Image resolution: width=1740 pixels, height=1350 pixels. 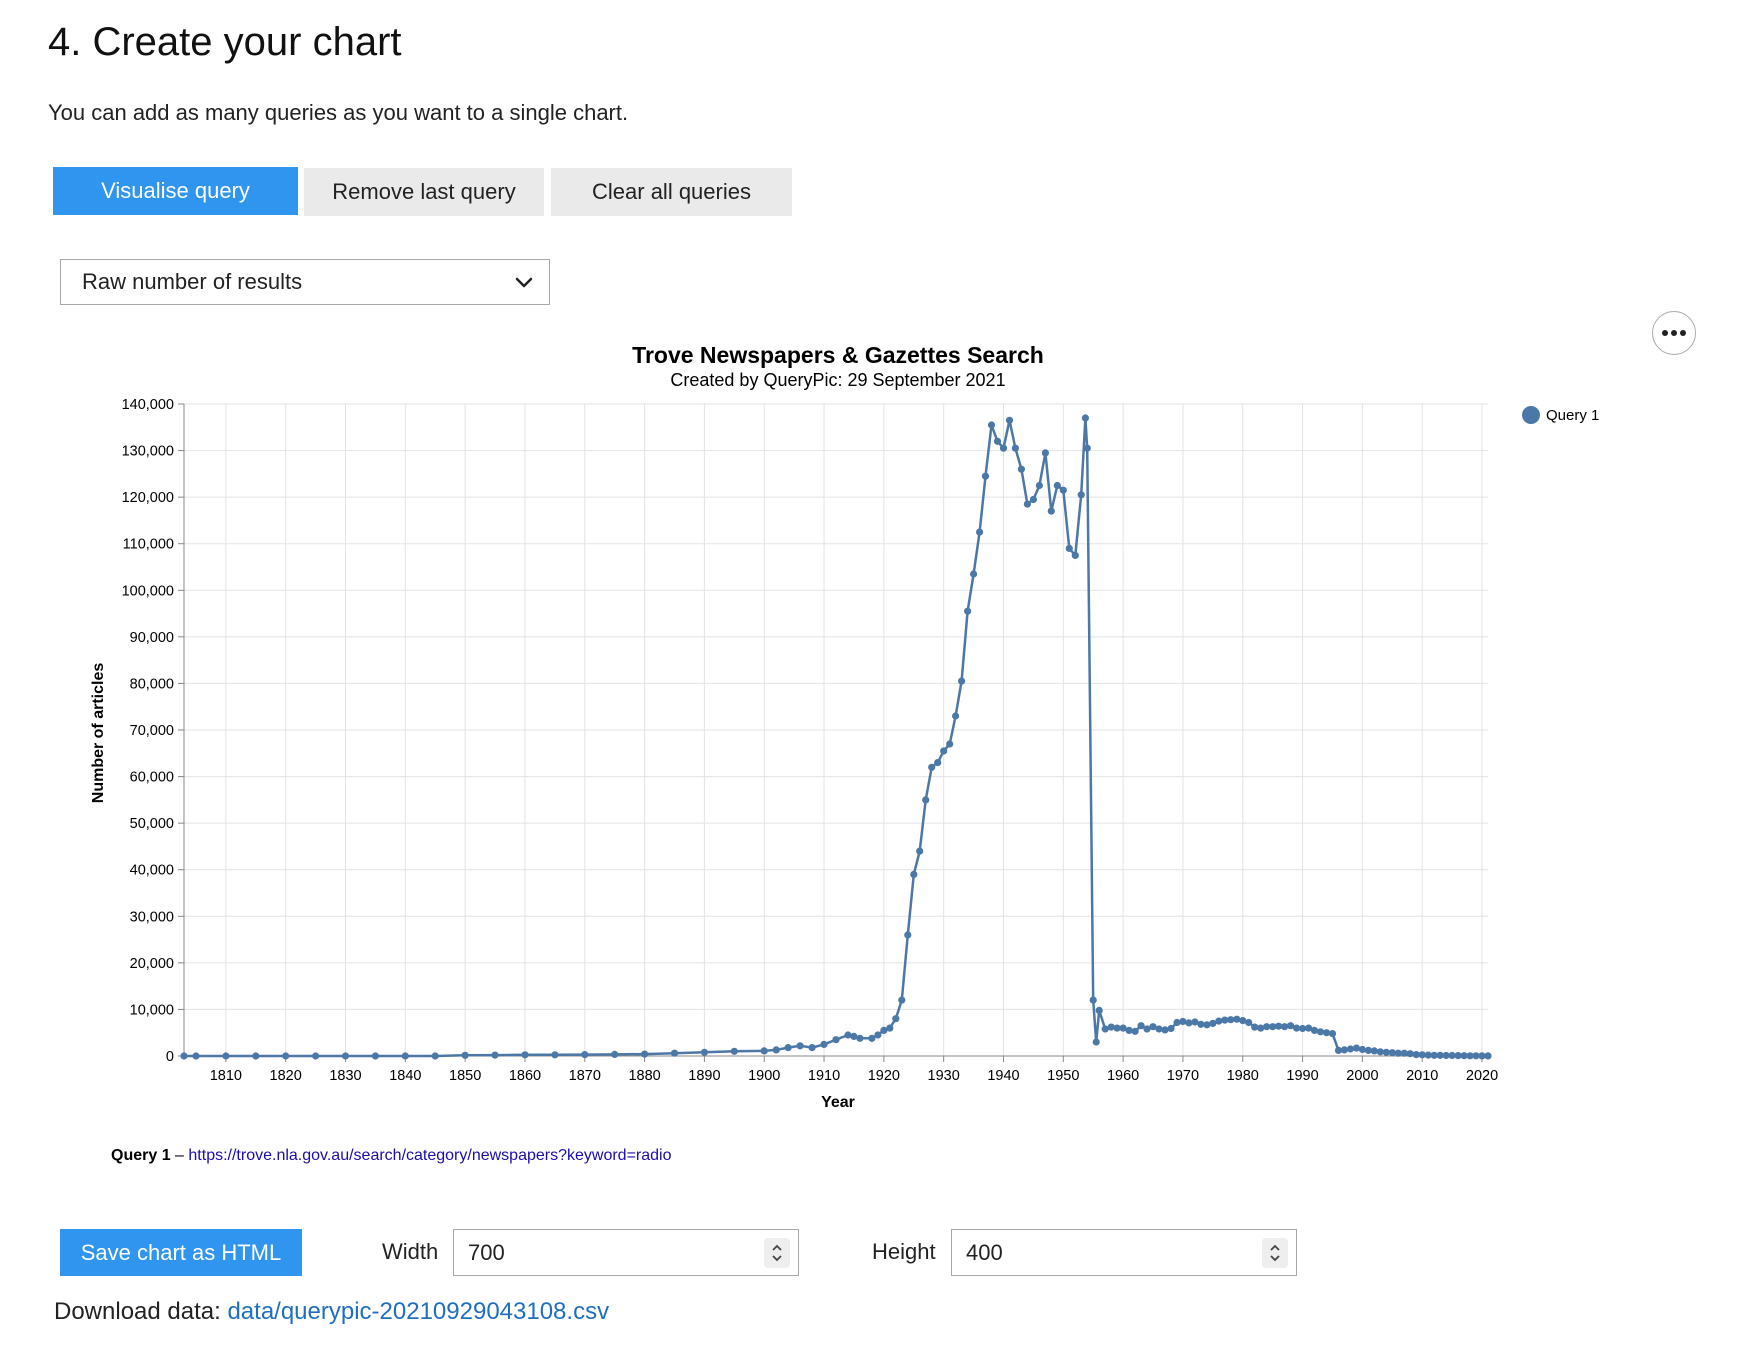 I want to click on visualise-query-button: Visualise query, so click(x=175, y=191).